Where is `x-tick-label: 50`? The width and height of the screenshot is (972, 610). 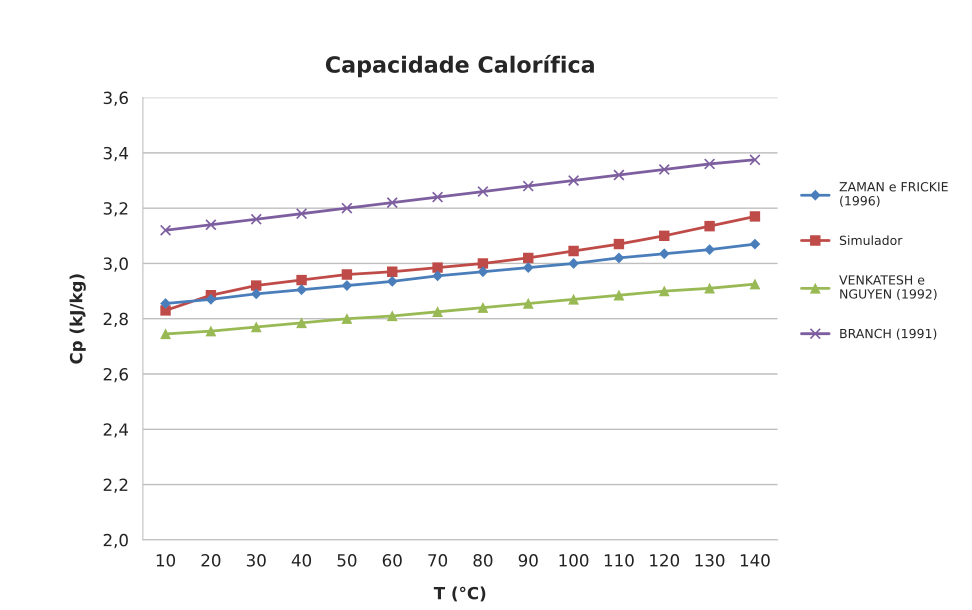
x-tick-label: 50 is located at coordinates (347, 560).